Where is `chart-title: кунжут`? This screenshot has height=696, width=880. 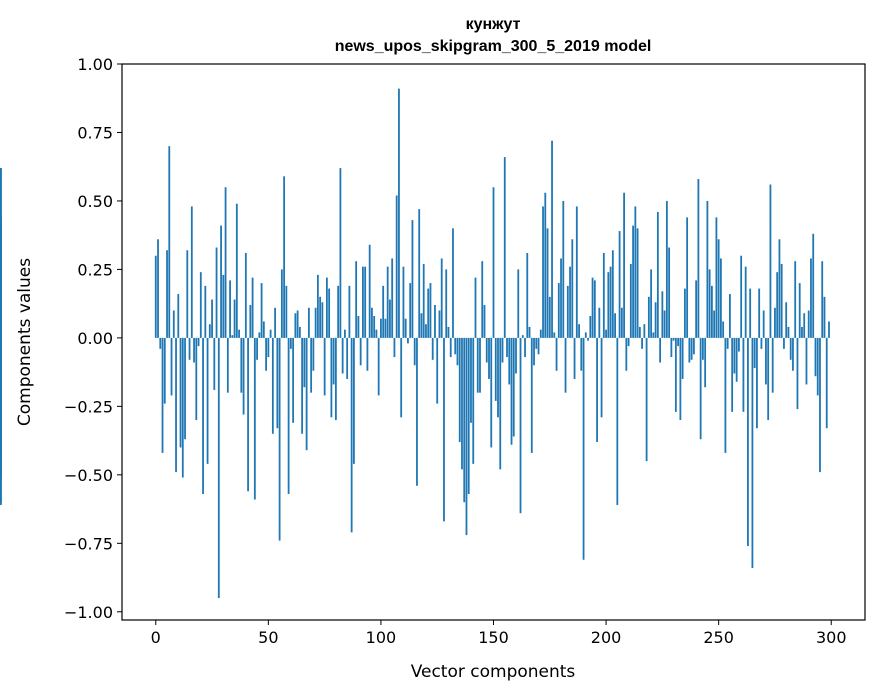
chart-title: кунжут is located at coordinates (493, 24).